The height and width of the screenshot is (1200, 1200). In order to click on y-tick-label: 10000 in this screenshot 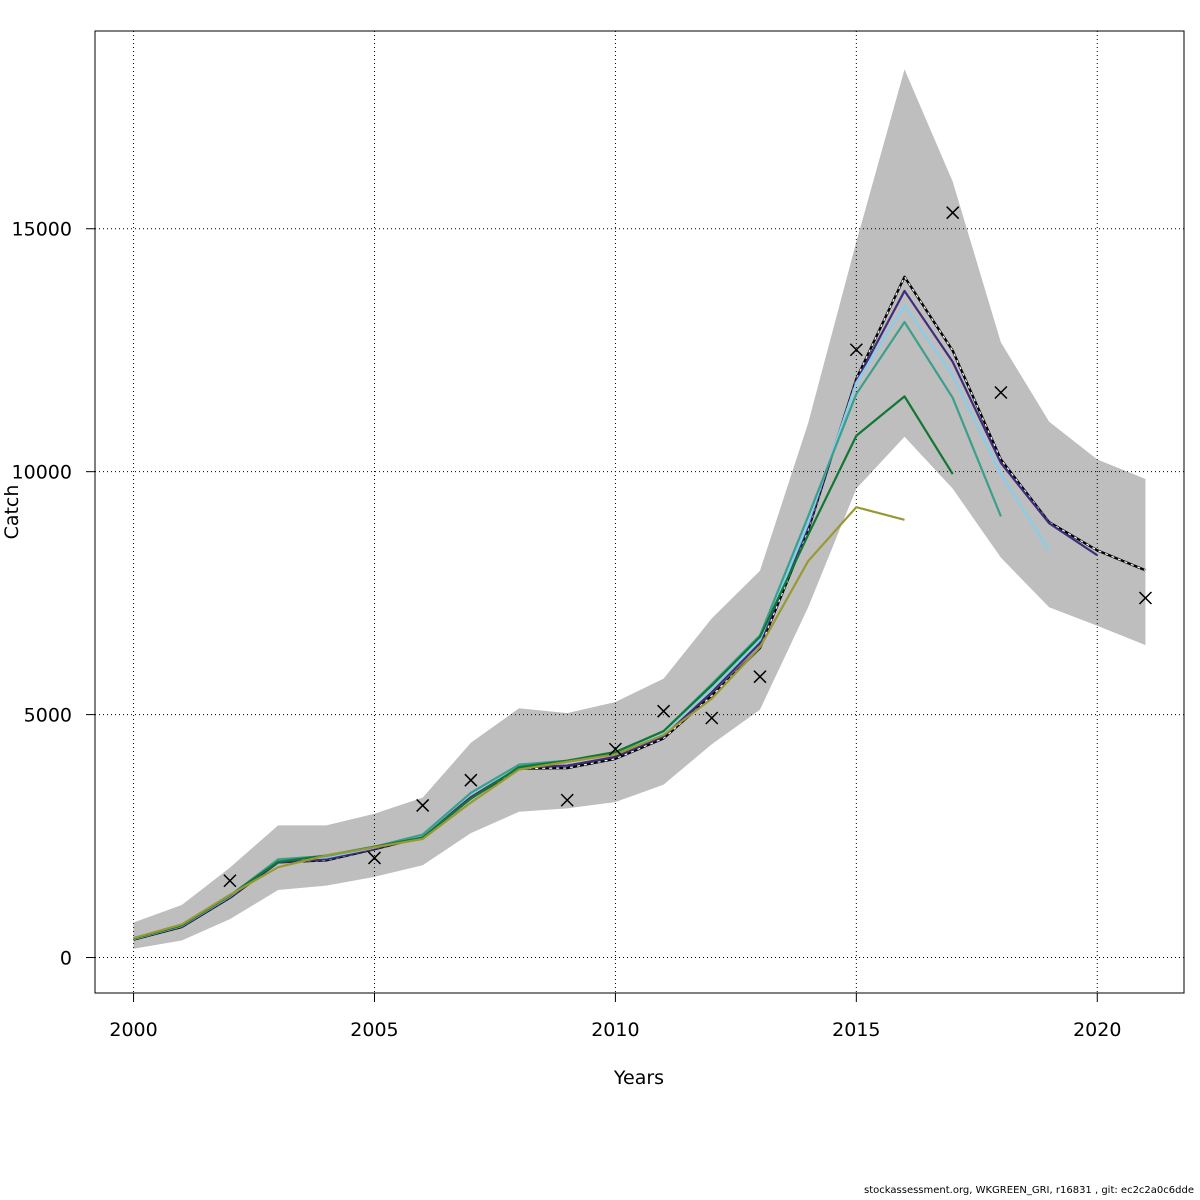, I will do `click(42, 473)`.